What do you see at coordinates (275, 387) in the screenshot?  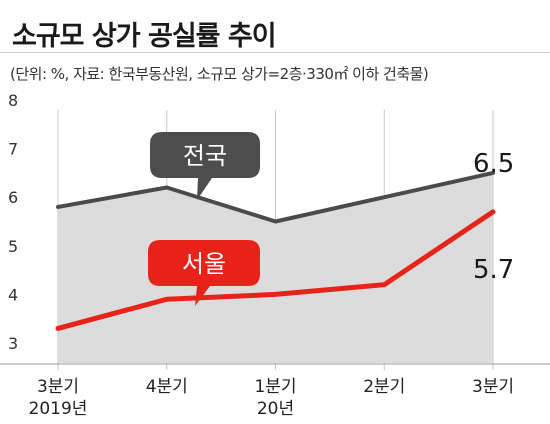 I see `x-tick-label-line: 1분기` at bounding box center [275, 387].